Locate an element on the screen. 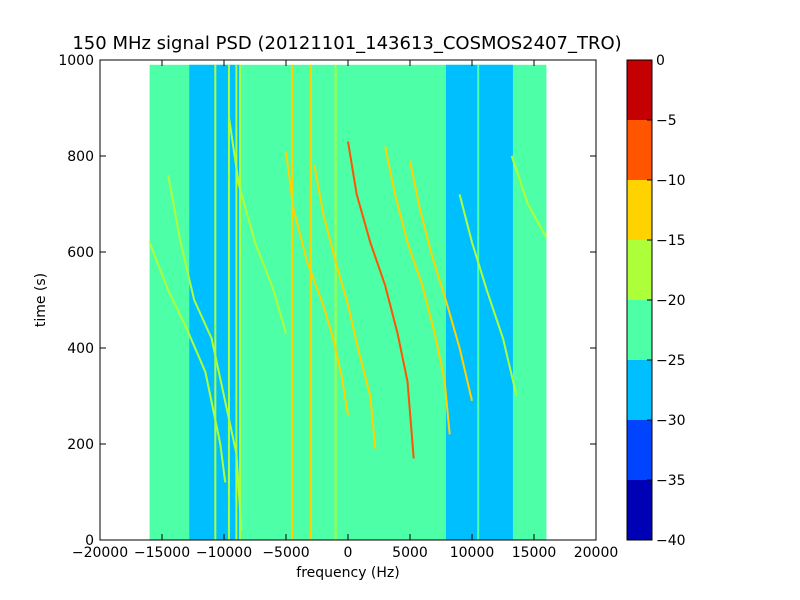 This screenshot has width=800, height=600. colorbar-tick-label: −40 is located at coordinates (671, 541).